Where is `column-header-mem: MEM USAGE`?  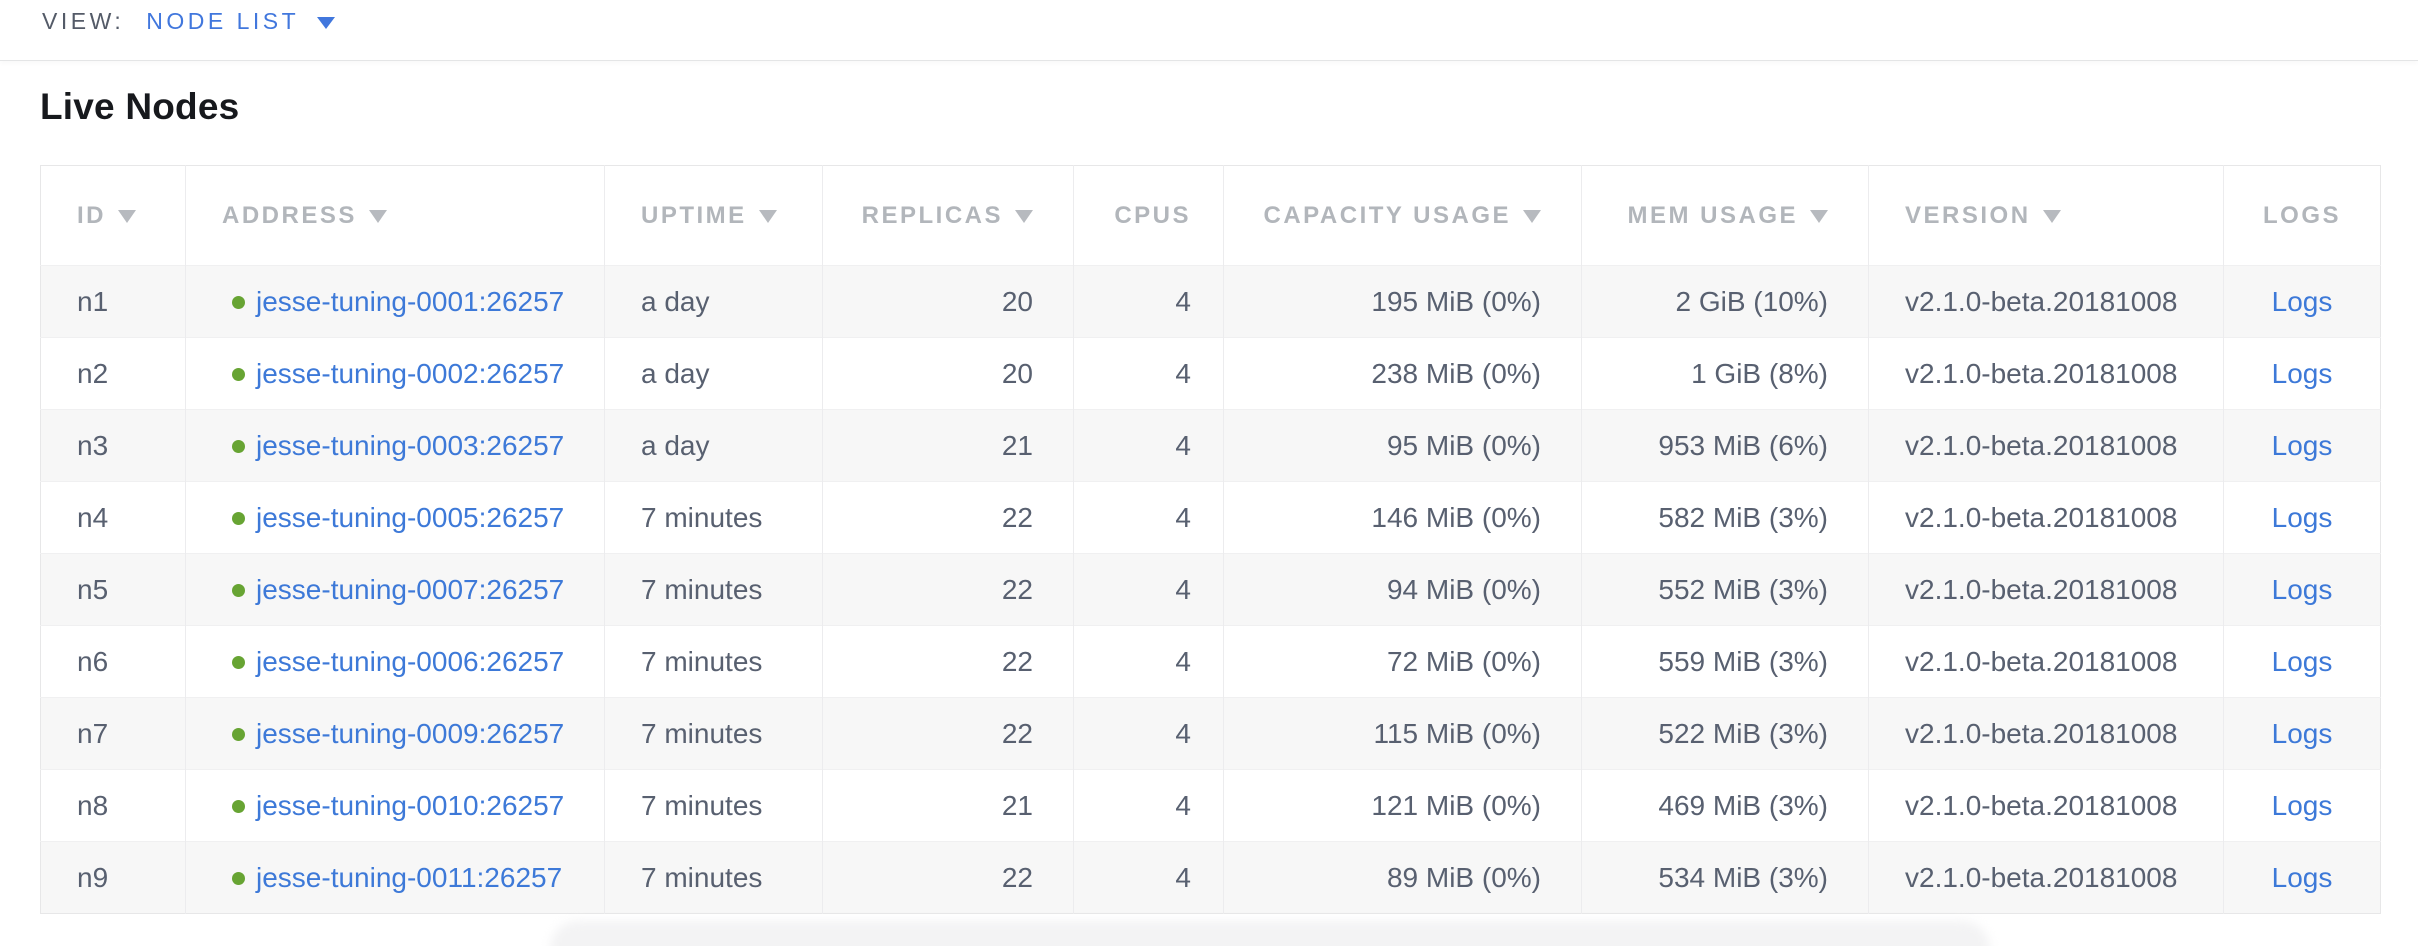
column-header-mem: MEM USAGE is located at coordinates (1725, 215).